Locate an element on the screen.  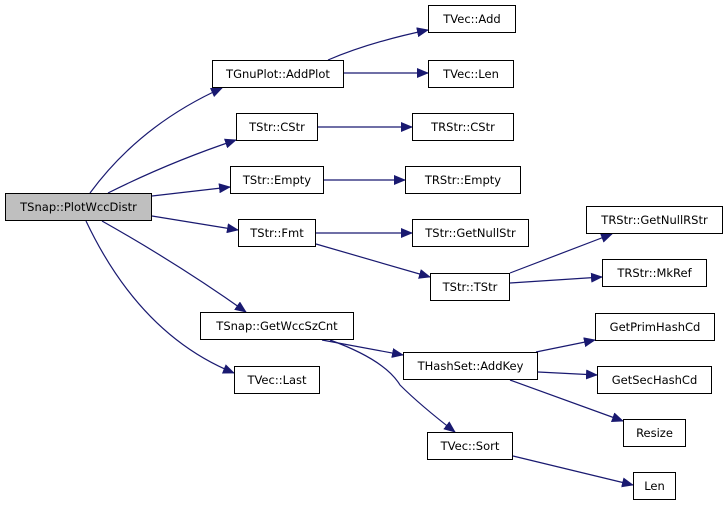
node-plotwccdistr: TSnap::PlotWccDistr is located at coordinates (78, 207).